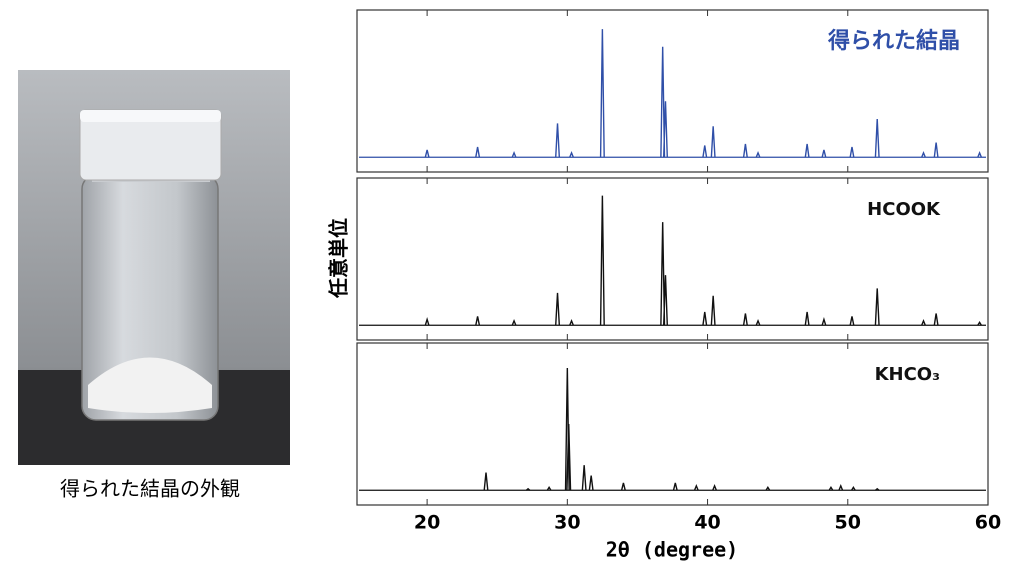 The image size is (1024, 572). Describe the element at coordinates (907, 374) in the screenshot. I see `legend-label: KHCO₃` at that location.